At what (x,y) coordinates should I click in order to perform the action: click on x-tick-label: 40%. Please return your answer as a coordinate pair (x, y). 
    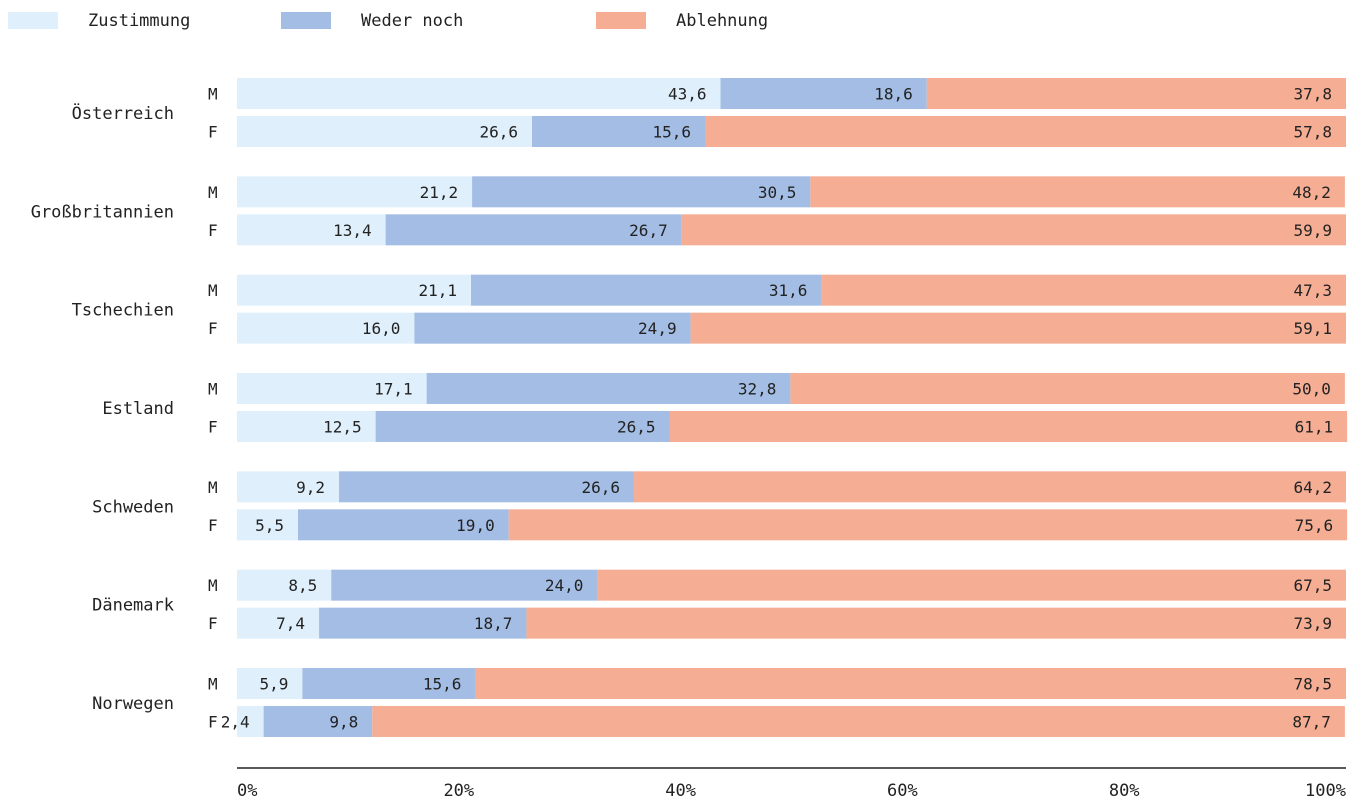
    Looking at the image, I should click on (680, 790).